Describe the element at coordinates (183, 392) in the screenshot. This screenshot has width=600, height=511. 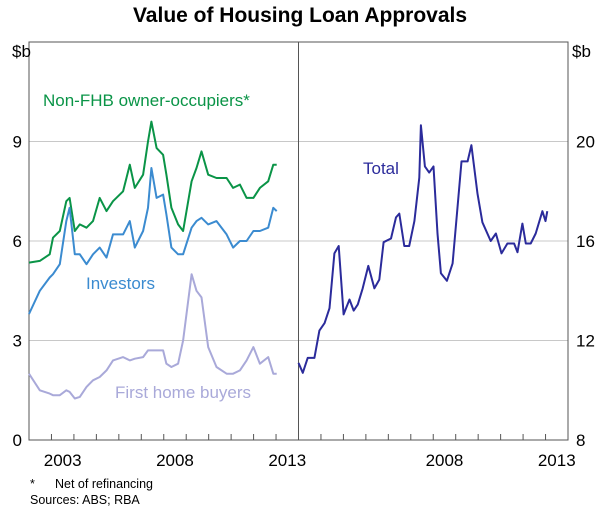
I see `label-first-home-buyers: First home buyers` at that location.